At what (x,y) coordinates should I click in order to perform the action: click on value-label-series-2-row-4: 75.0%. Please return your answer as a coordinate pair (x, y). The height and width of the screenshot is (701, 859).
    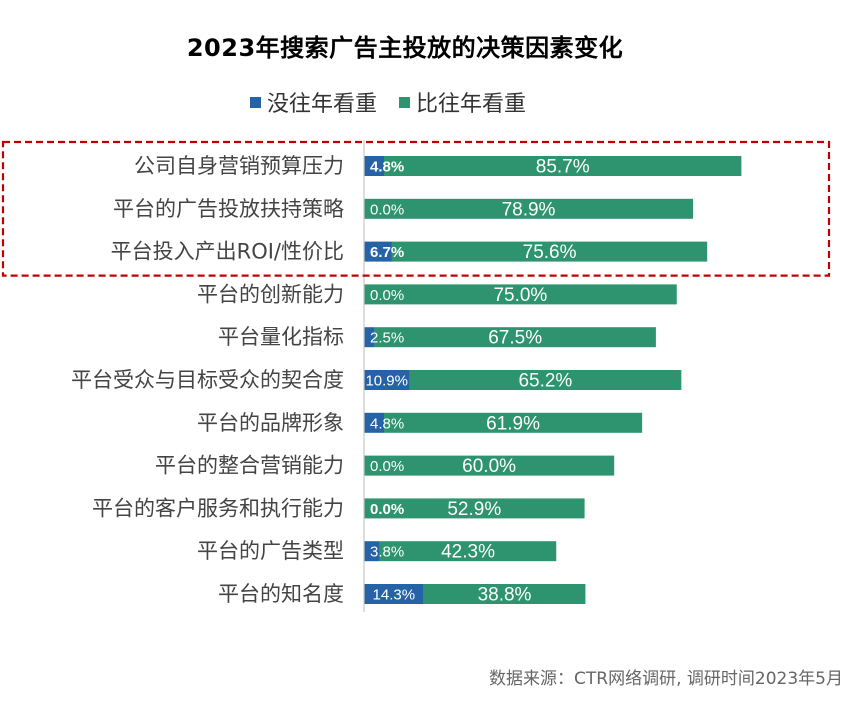
    Looking at the image, I should click on (520, 295).